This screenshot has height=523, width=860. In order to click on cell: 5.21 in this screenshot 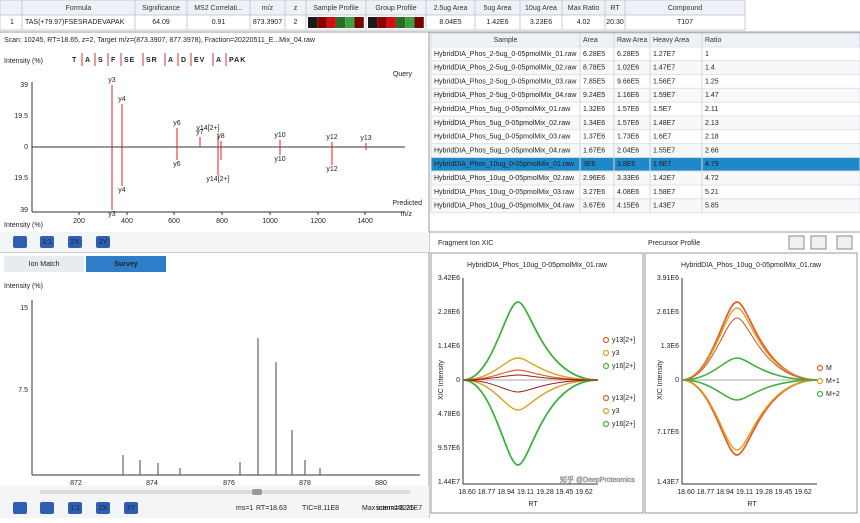, I will do `click(712, 192)`.